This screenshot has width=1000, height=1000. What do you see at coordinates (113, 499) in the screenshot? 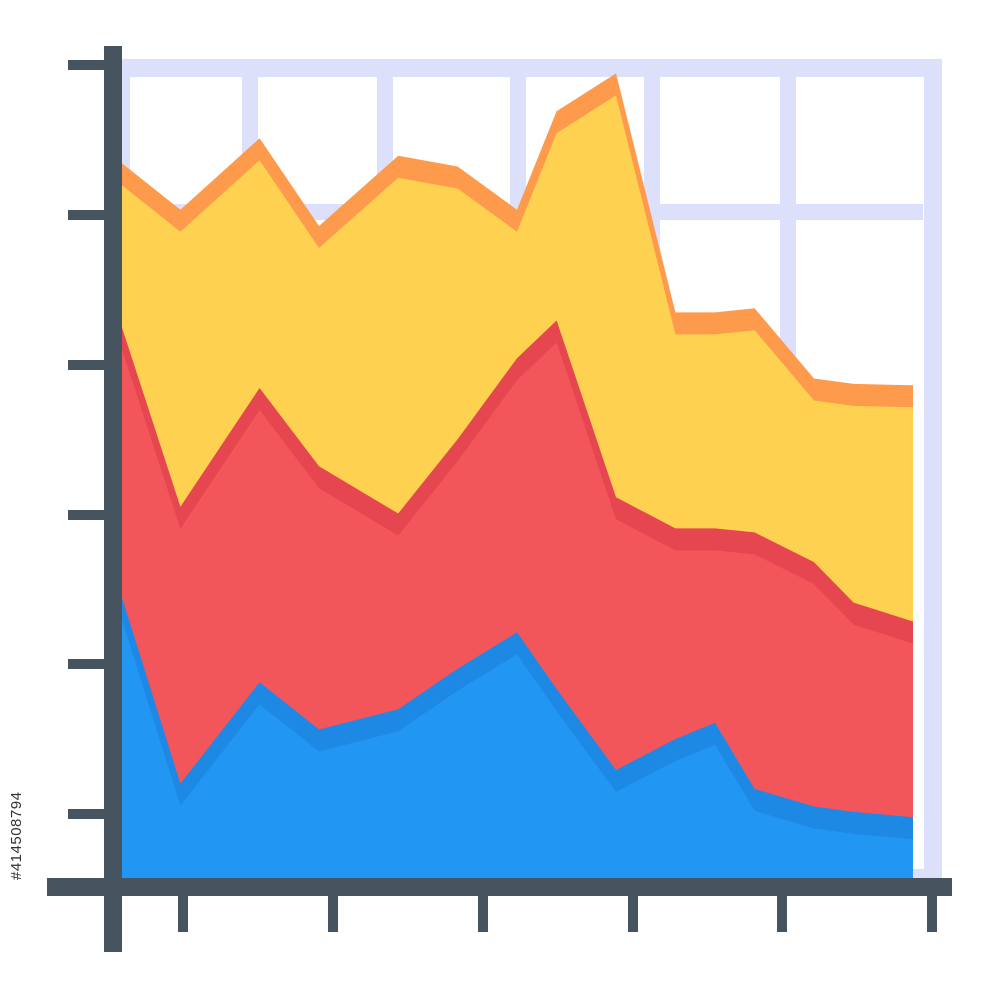
I see `y-axis-line` at bounding box center [113, 499].